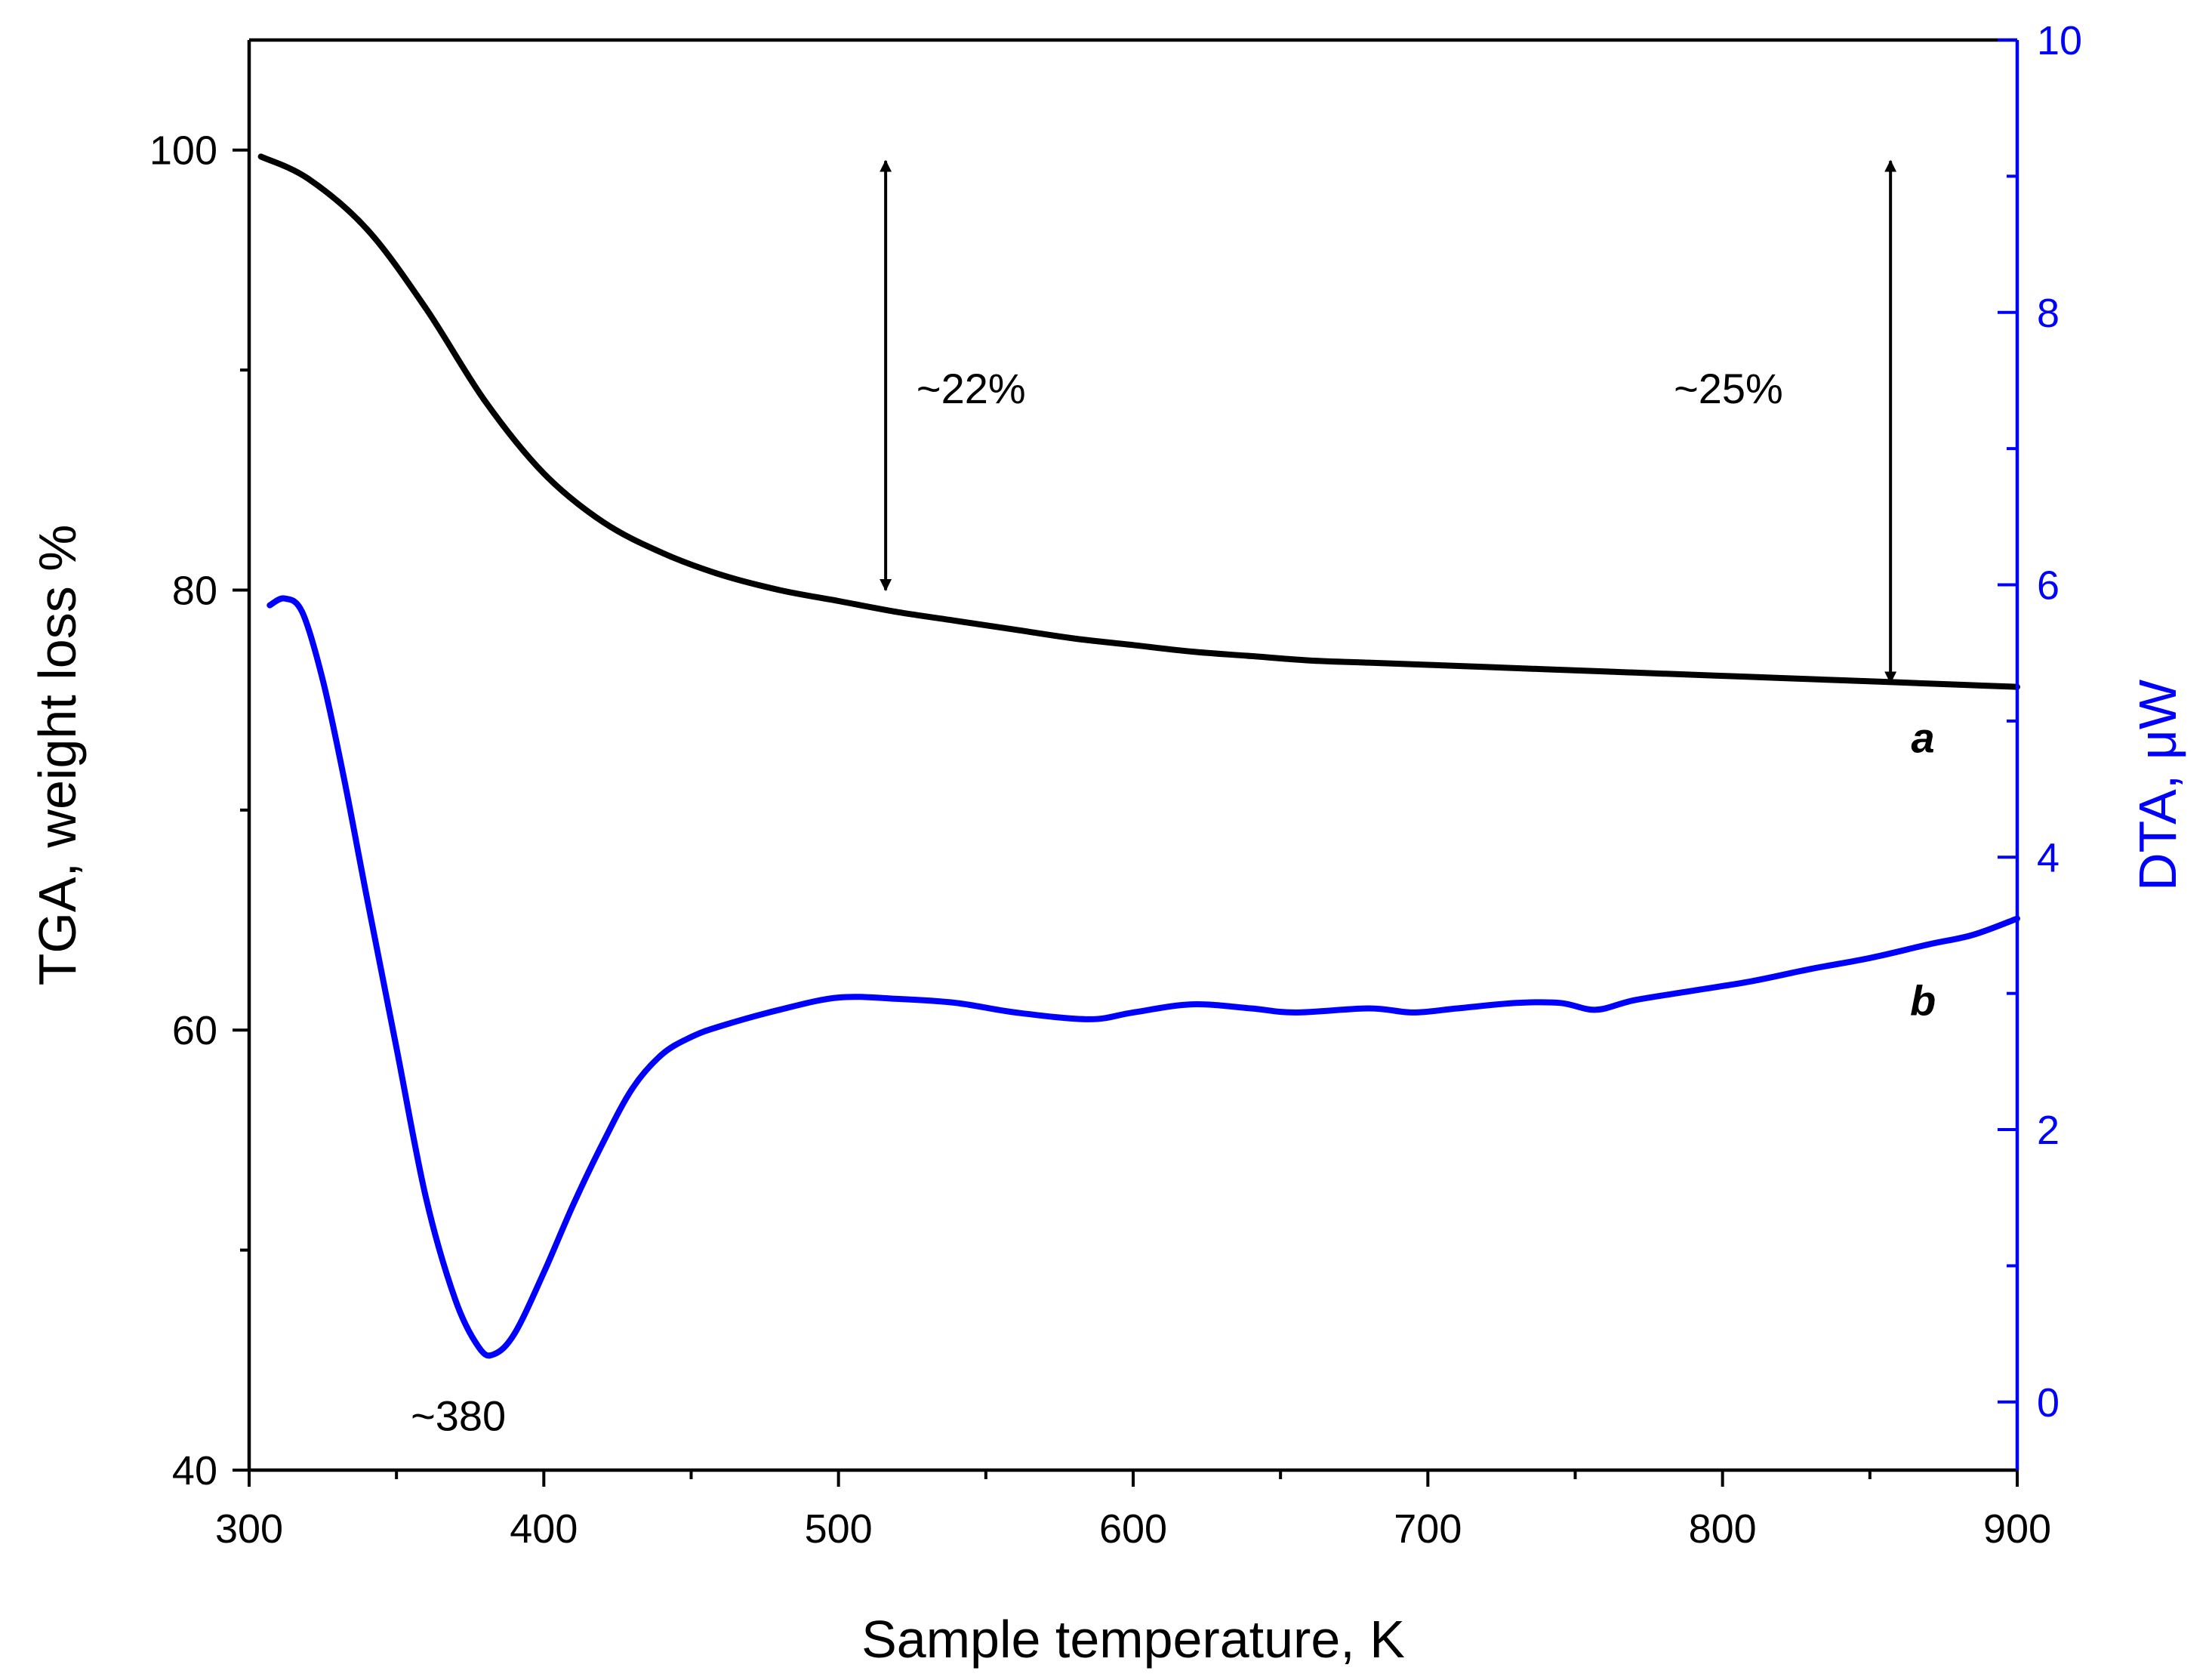  Describe the element at coordinates (458, 1416) in the screenshot. I see `annotation-label: ~380` at that location.